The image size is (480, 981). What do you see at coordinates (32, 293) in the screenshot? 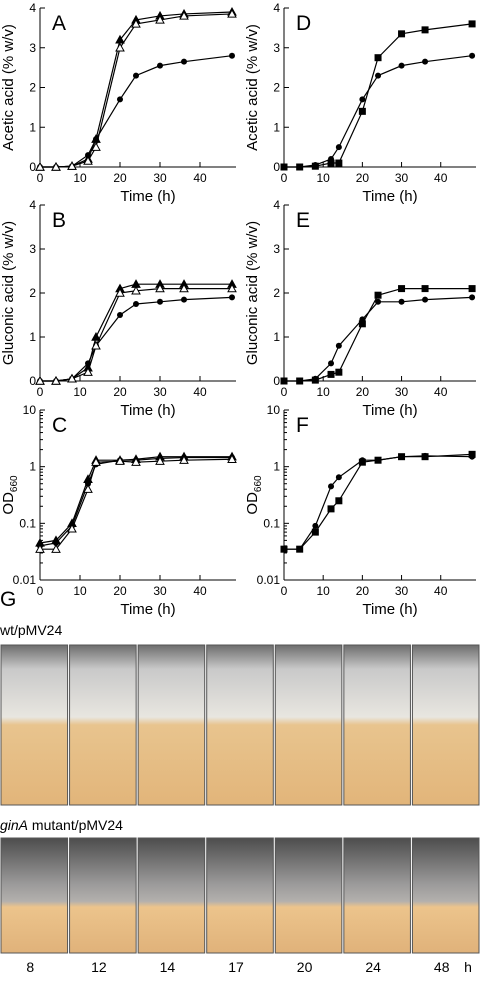
I see `y-tick-label: 2` at bounding box center [32, 293].